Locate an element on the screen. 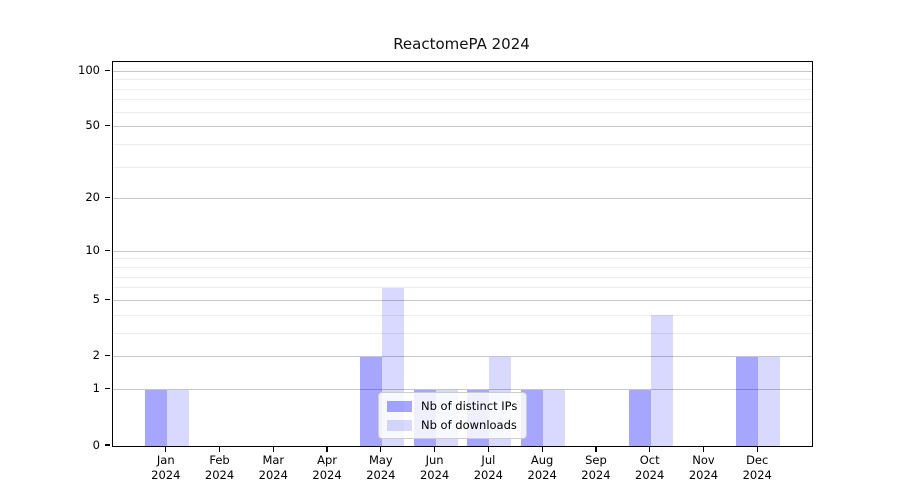 Image resolution: width=900 pixels, height=500 pixels. x-tick-label-dec: Dec 2024 is located at coordinates (757, 468).